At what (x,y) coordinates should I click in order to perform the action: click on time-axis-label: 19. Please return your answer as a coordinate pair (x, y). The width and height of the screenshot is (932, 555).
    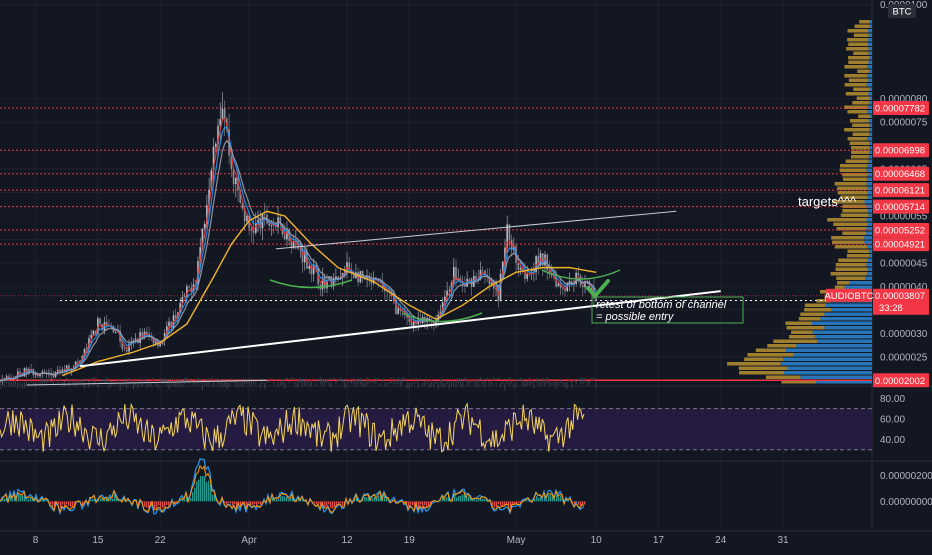
    Looking at the image, I should click on (410, 540).